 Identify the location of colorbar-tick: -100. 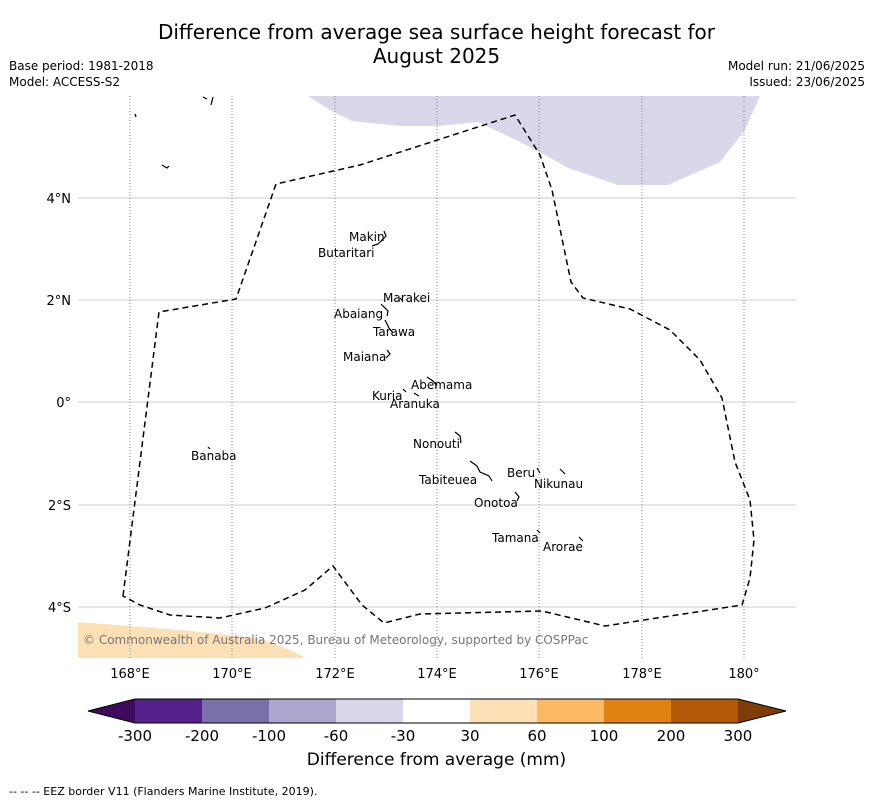
(269, 736).